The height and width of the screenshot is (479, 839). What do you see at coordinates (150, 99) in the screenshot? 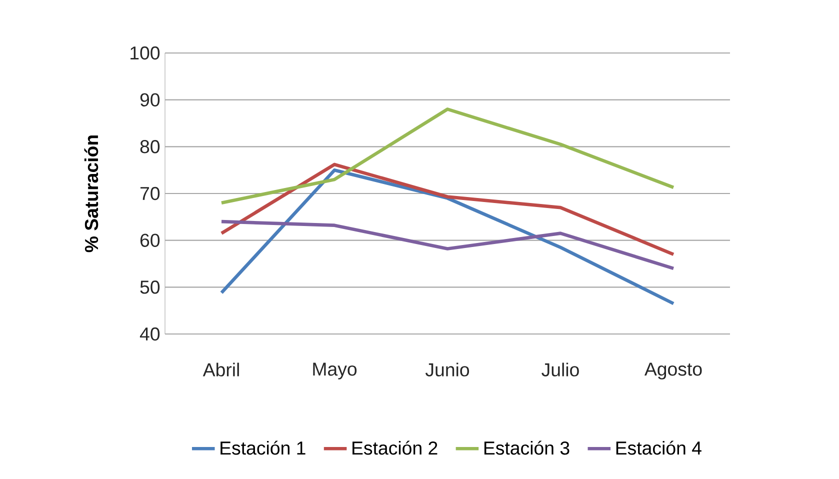
I see `y-tick-label: 90` at bounding box center [150, 99].